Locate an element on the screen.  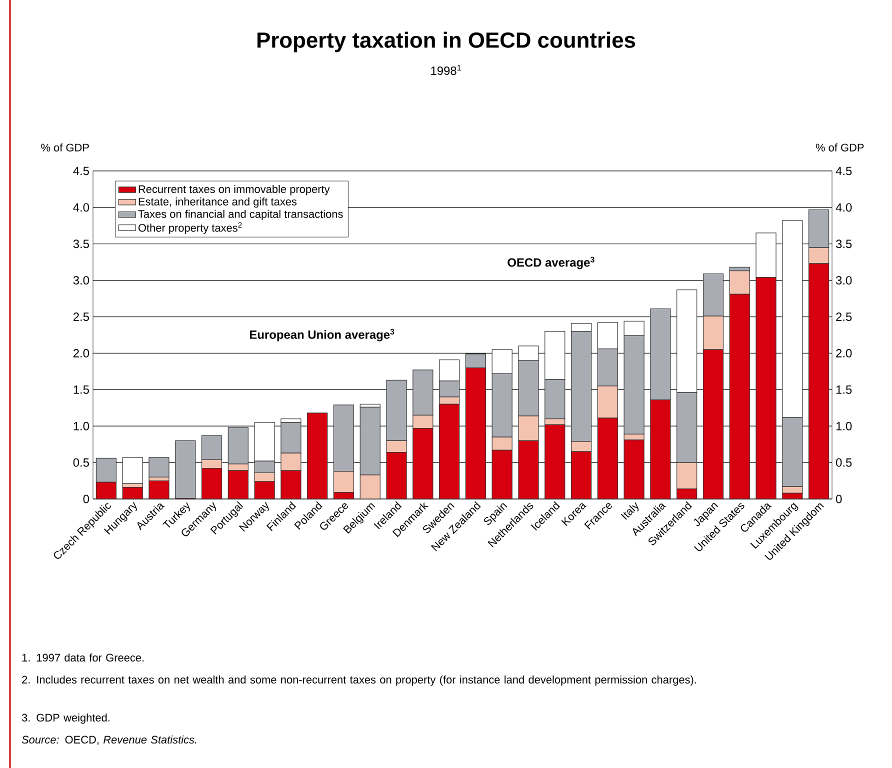
text: Source: OECD, Revenue Statistics. is located at coordinates (109, 740).